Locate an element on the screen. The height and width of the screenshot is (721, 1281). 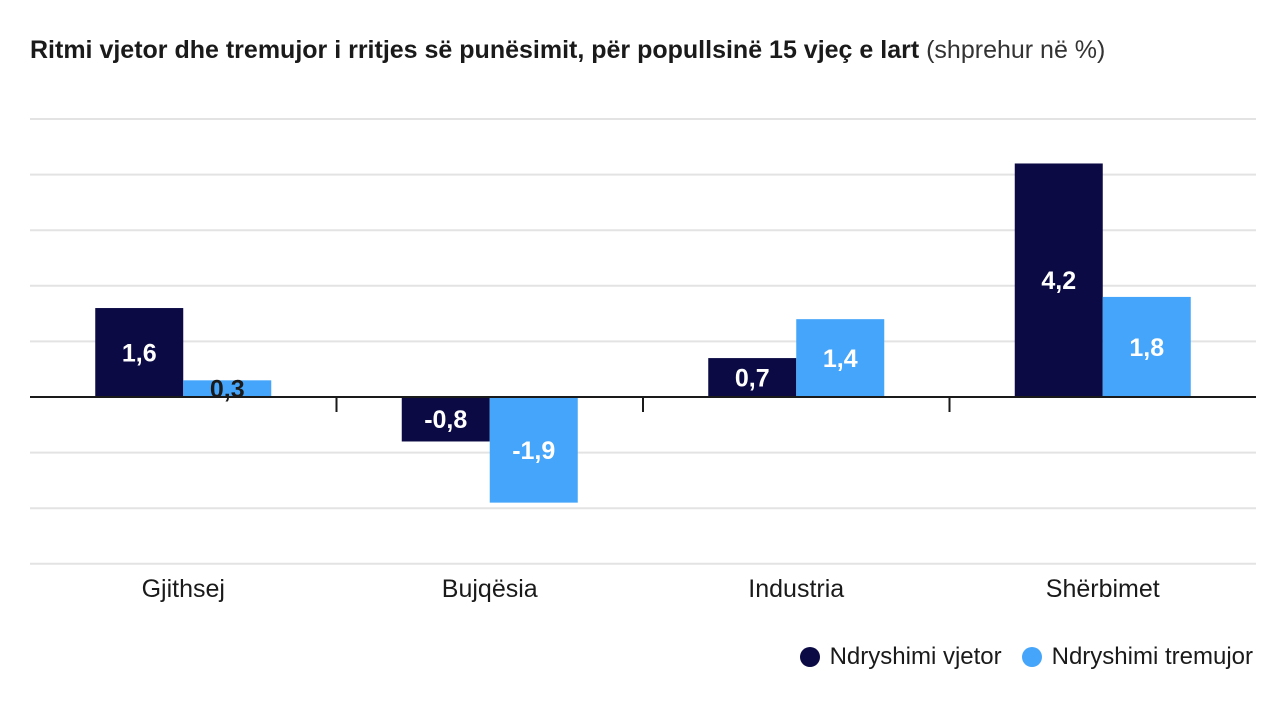
data-label: 0,7 is located at coordinates (752, 379).